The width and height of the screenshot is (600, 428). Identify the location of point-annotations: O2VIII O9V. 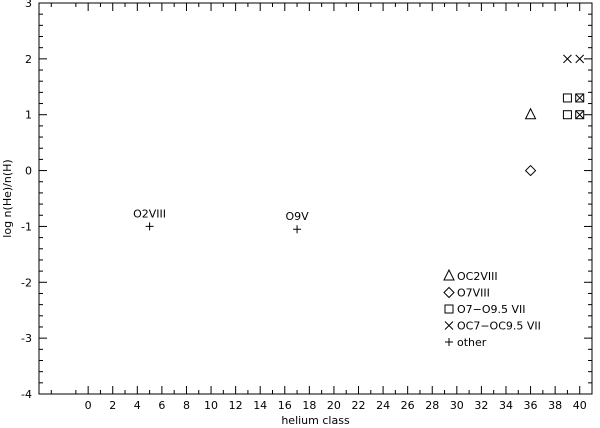
(221, 215).